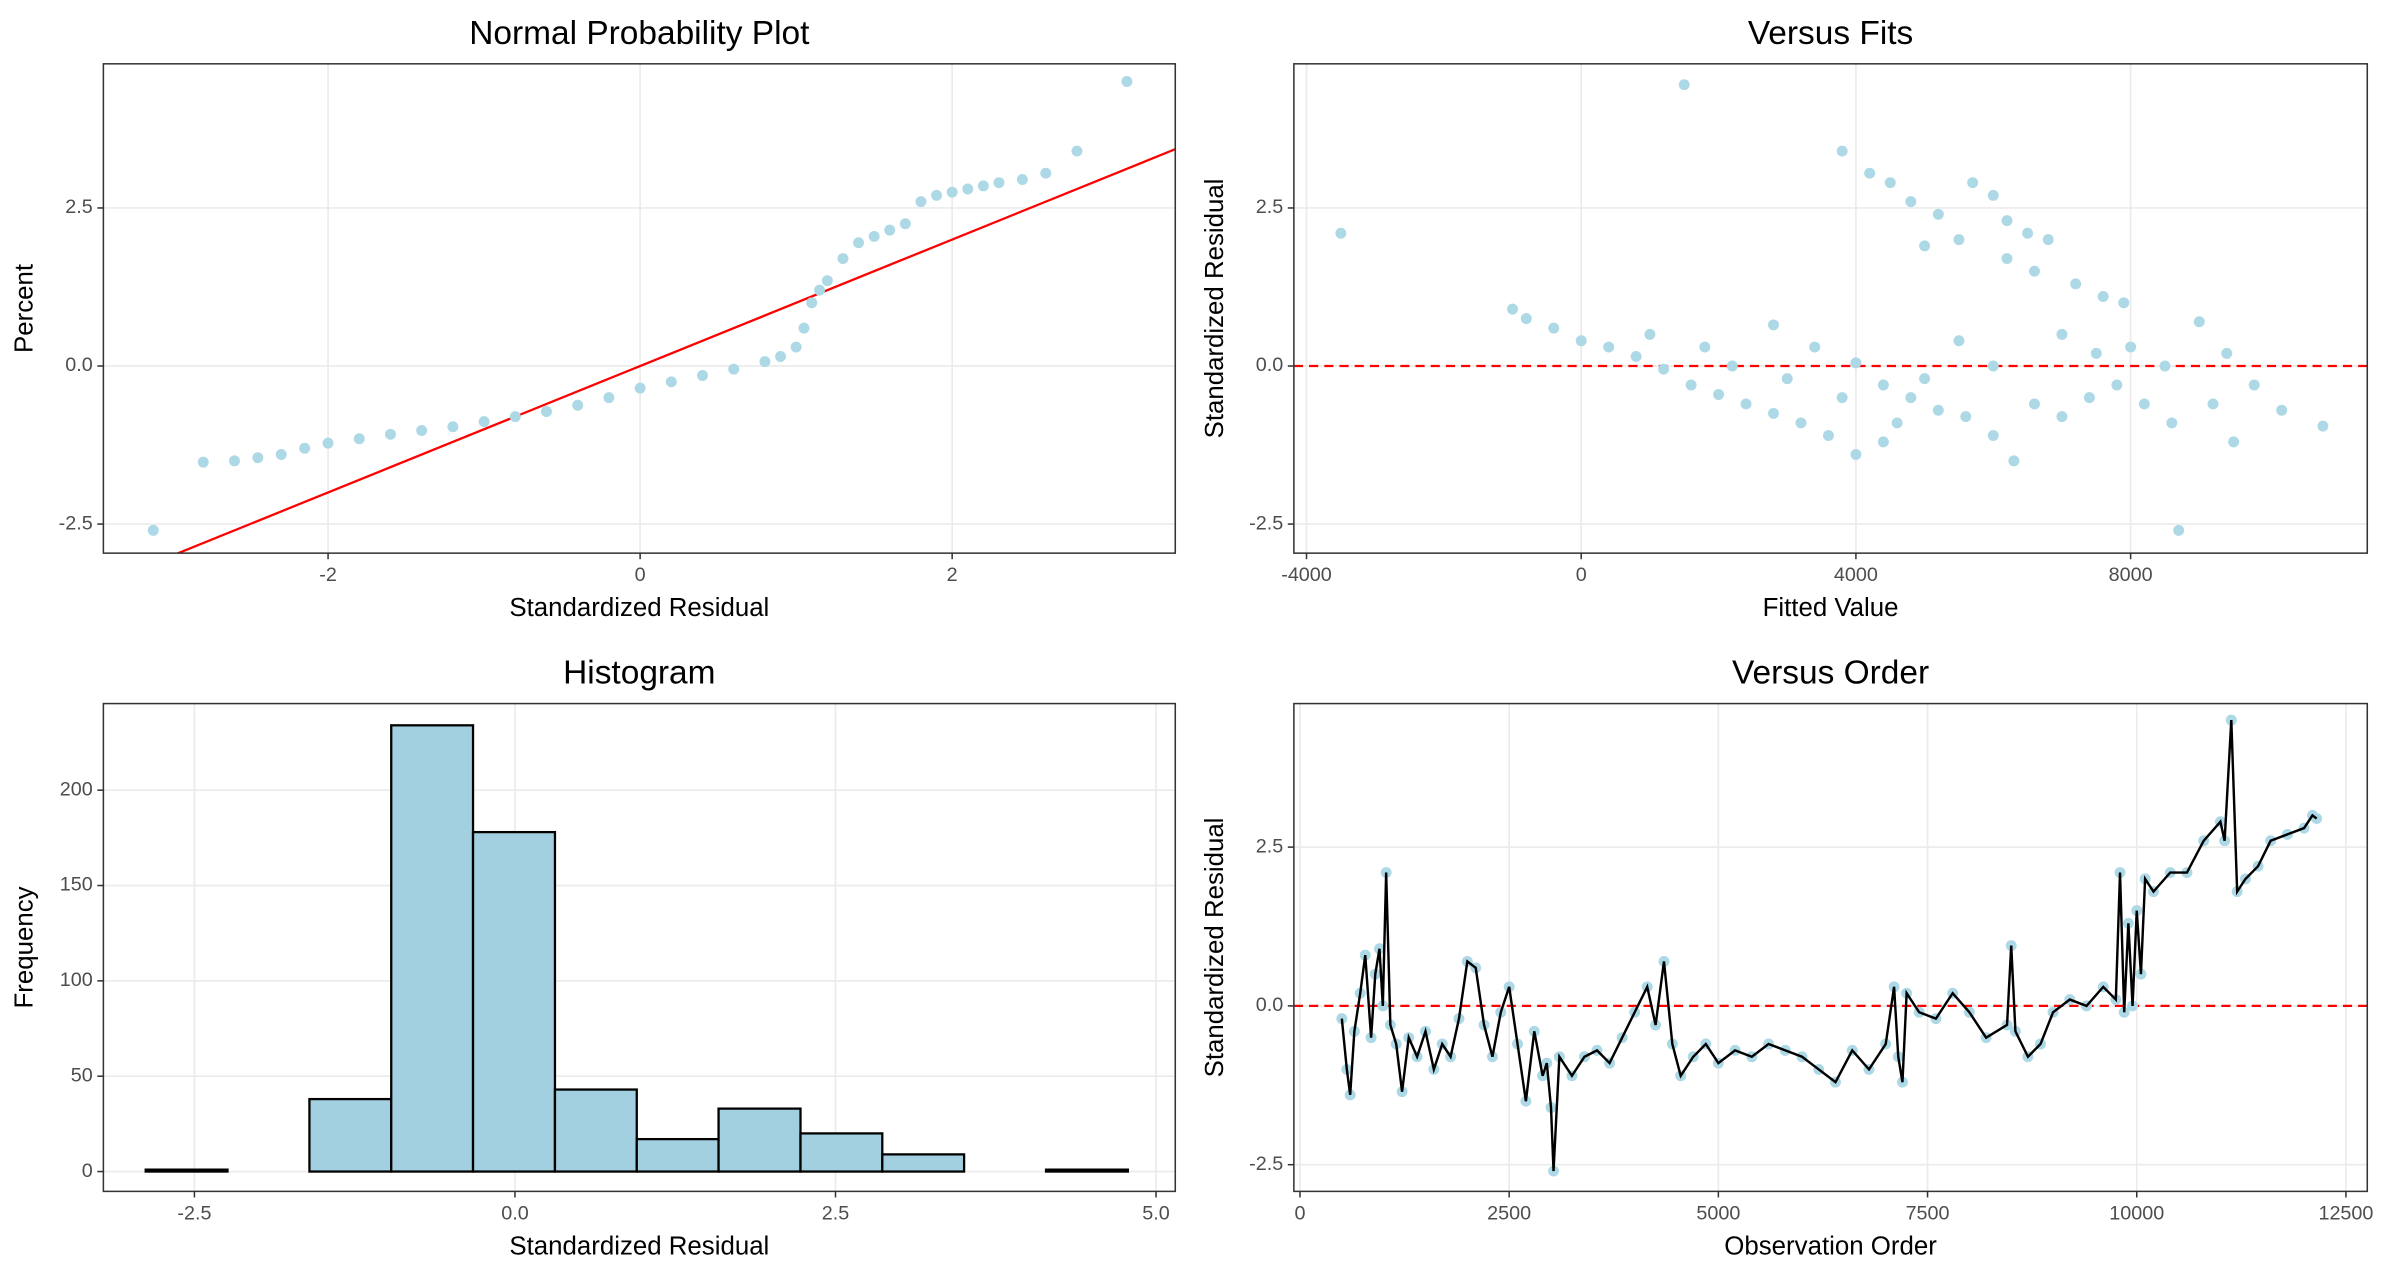 This screenshot has width=2384, height=1278. What do you see at coordinates (952, 575) in the screenshot?
I see `x-tick-label: 2` at bounding box center [952, 575].